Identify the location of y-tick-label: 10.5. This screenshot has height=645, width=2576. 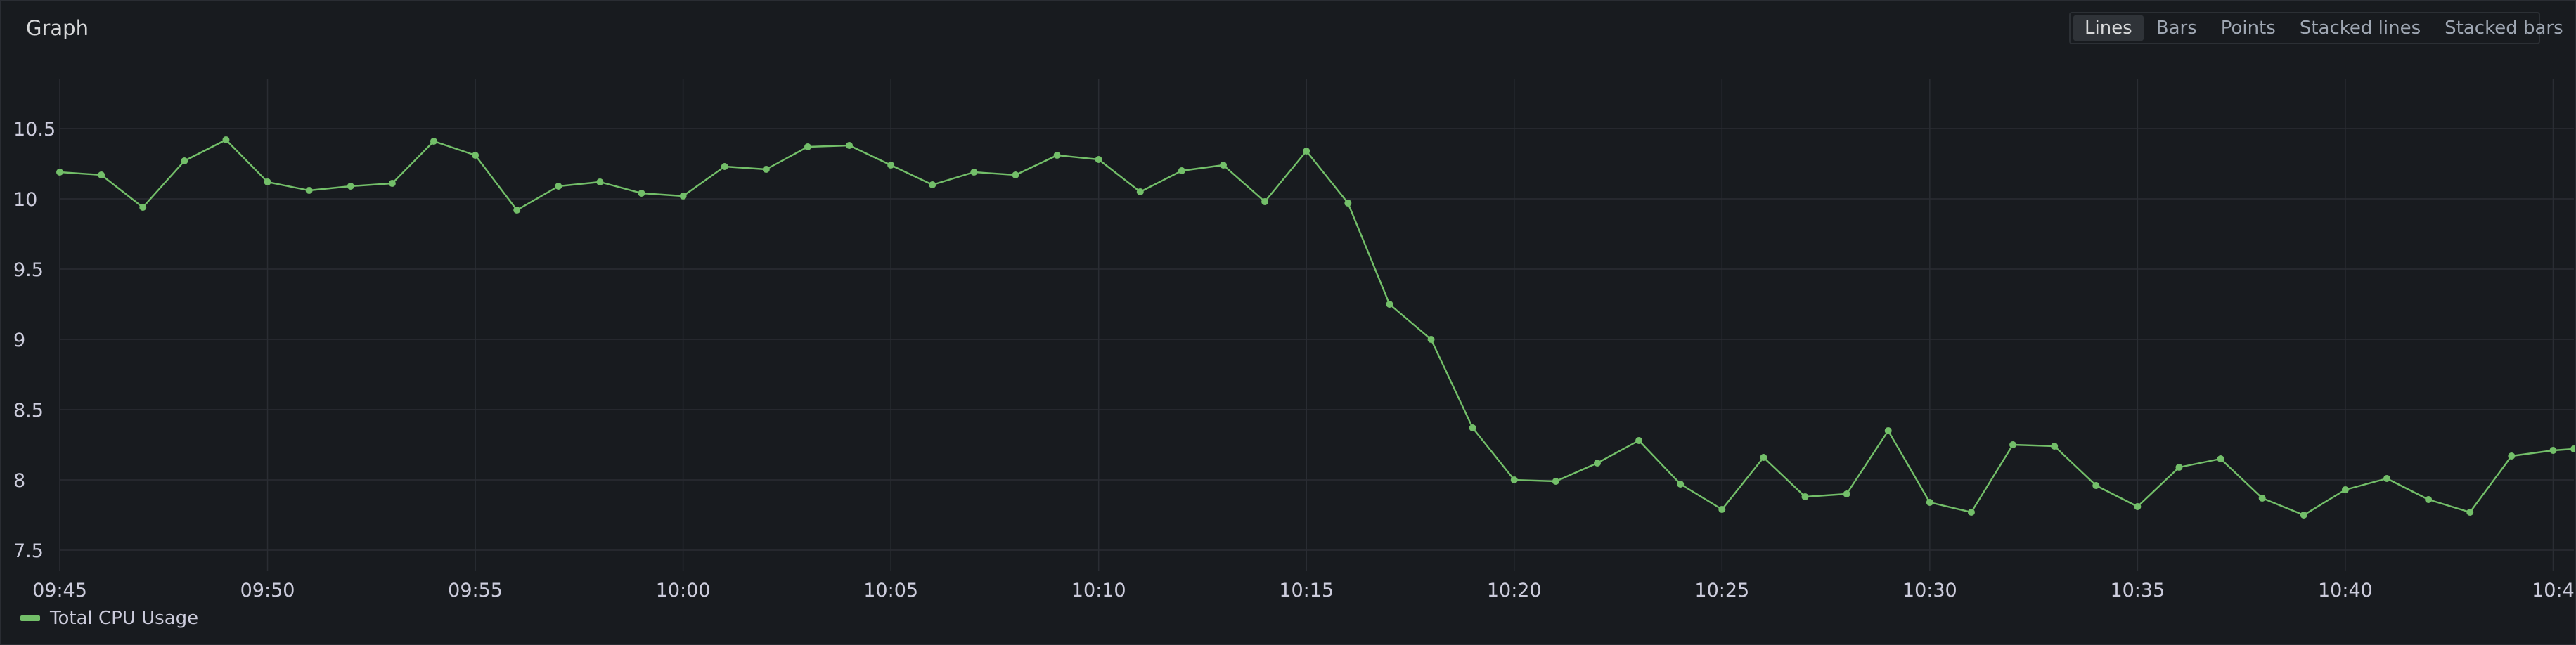
(34, 130).